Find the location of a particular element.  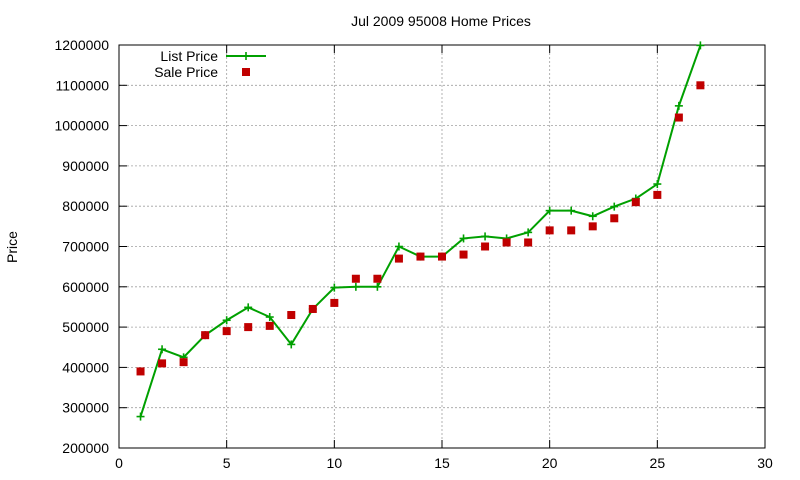

x-tick-label: 30 is located at coordinates (765, 463).